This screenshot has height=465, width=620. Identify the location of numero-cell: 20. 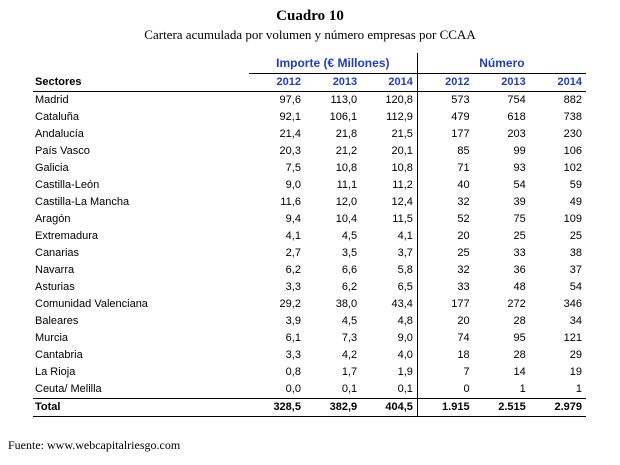
(463, 236).